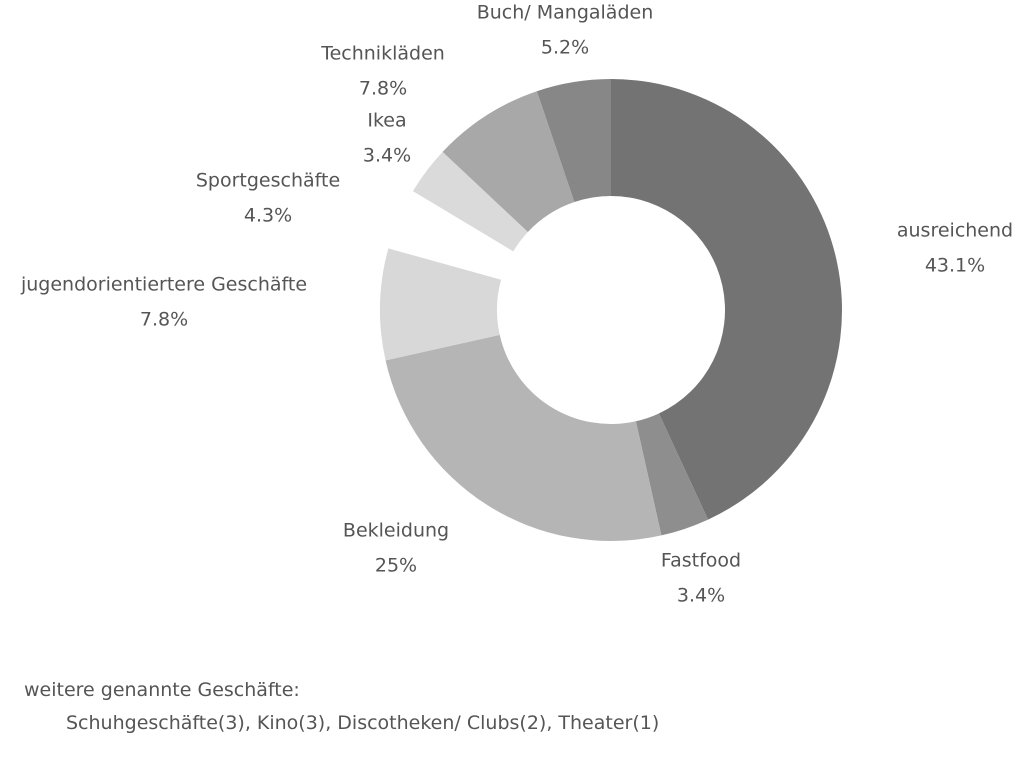 This screenshot has width=1024, height=768. What do you see at coordinates (701, 596) in the screenshot?
I see `slice-value-fastfood: 3.4%` at bounding box center [701, 596].